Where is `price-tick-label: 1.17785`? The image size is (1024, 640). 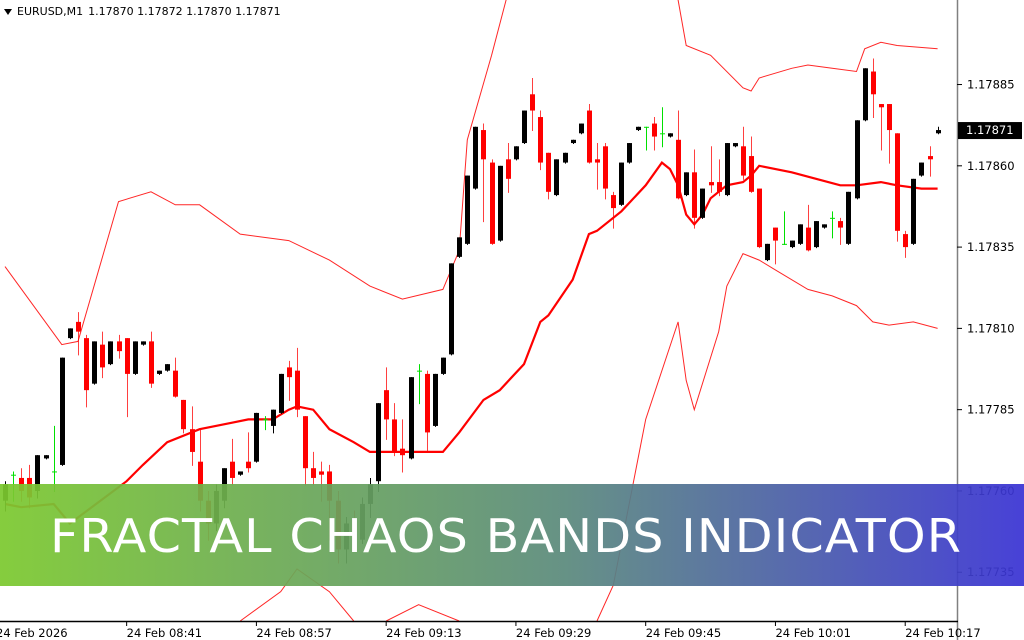
price-tick-label: 1.17785 is located at coordinates (991, 410).